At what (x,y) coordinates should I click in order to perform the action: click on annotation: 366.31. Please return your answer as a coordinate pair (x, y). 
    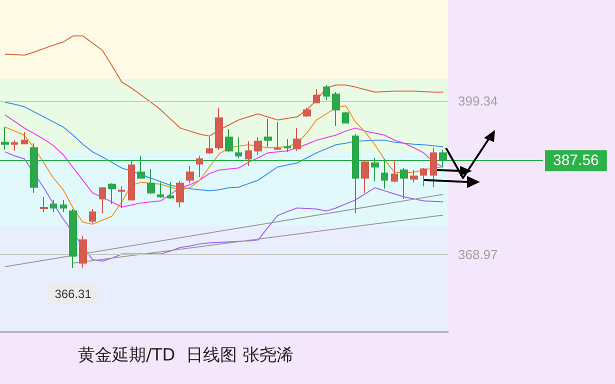
    Looking at the image, I should click on (73, 294).